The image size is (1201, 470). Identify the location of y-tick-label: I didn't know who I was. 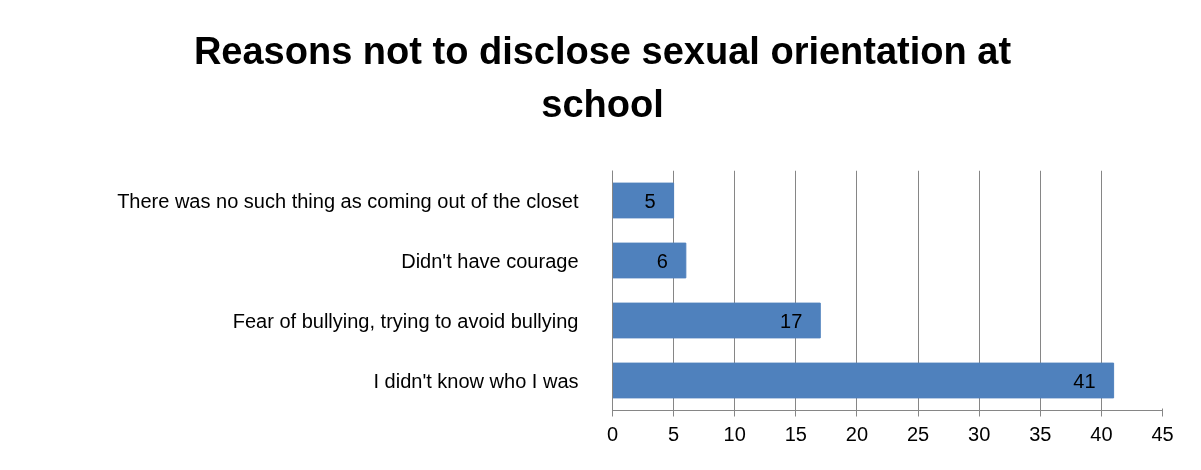
(476, 380).